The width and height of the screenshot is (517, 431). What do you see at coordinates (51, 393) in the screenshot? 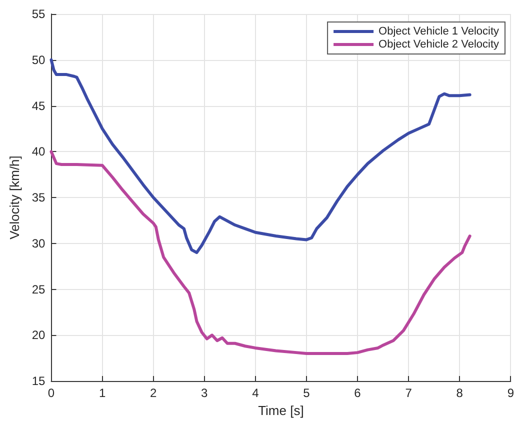
I see `x-tick-label: 0` at bounding box center [51, 393].